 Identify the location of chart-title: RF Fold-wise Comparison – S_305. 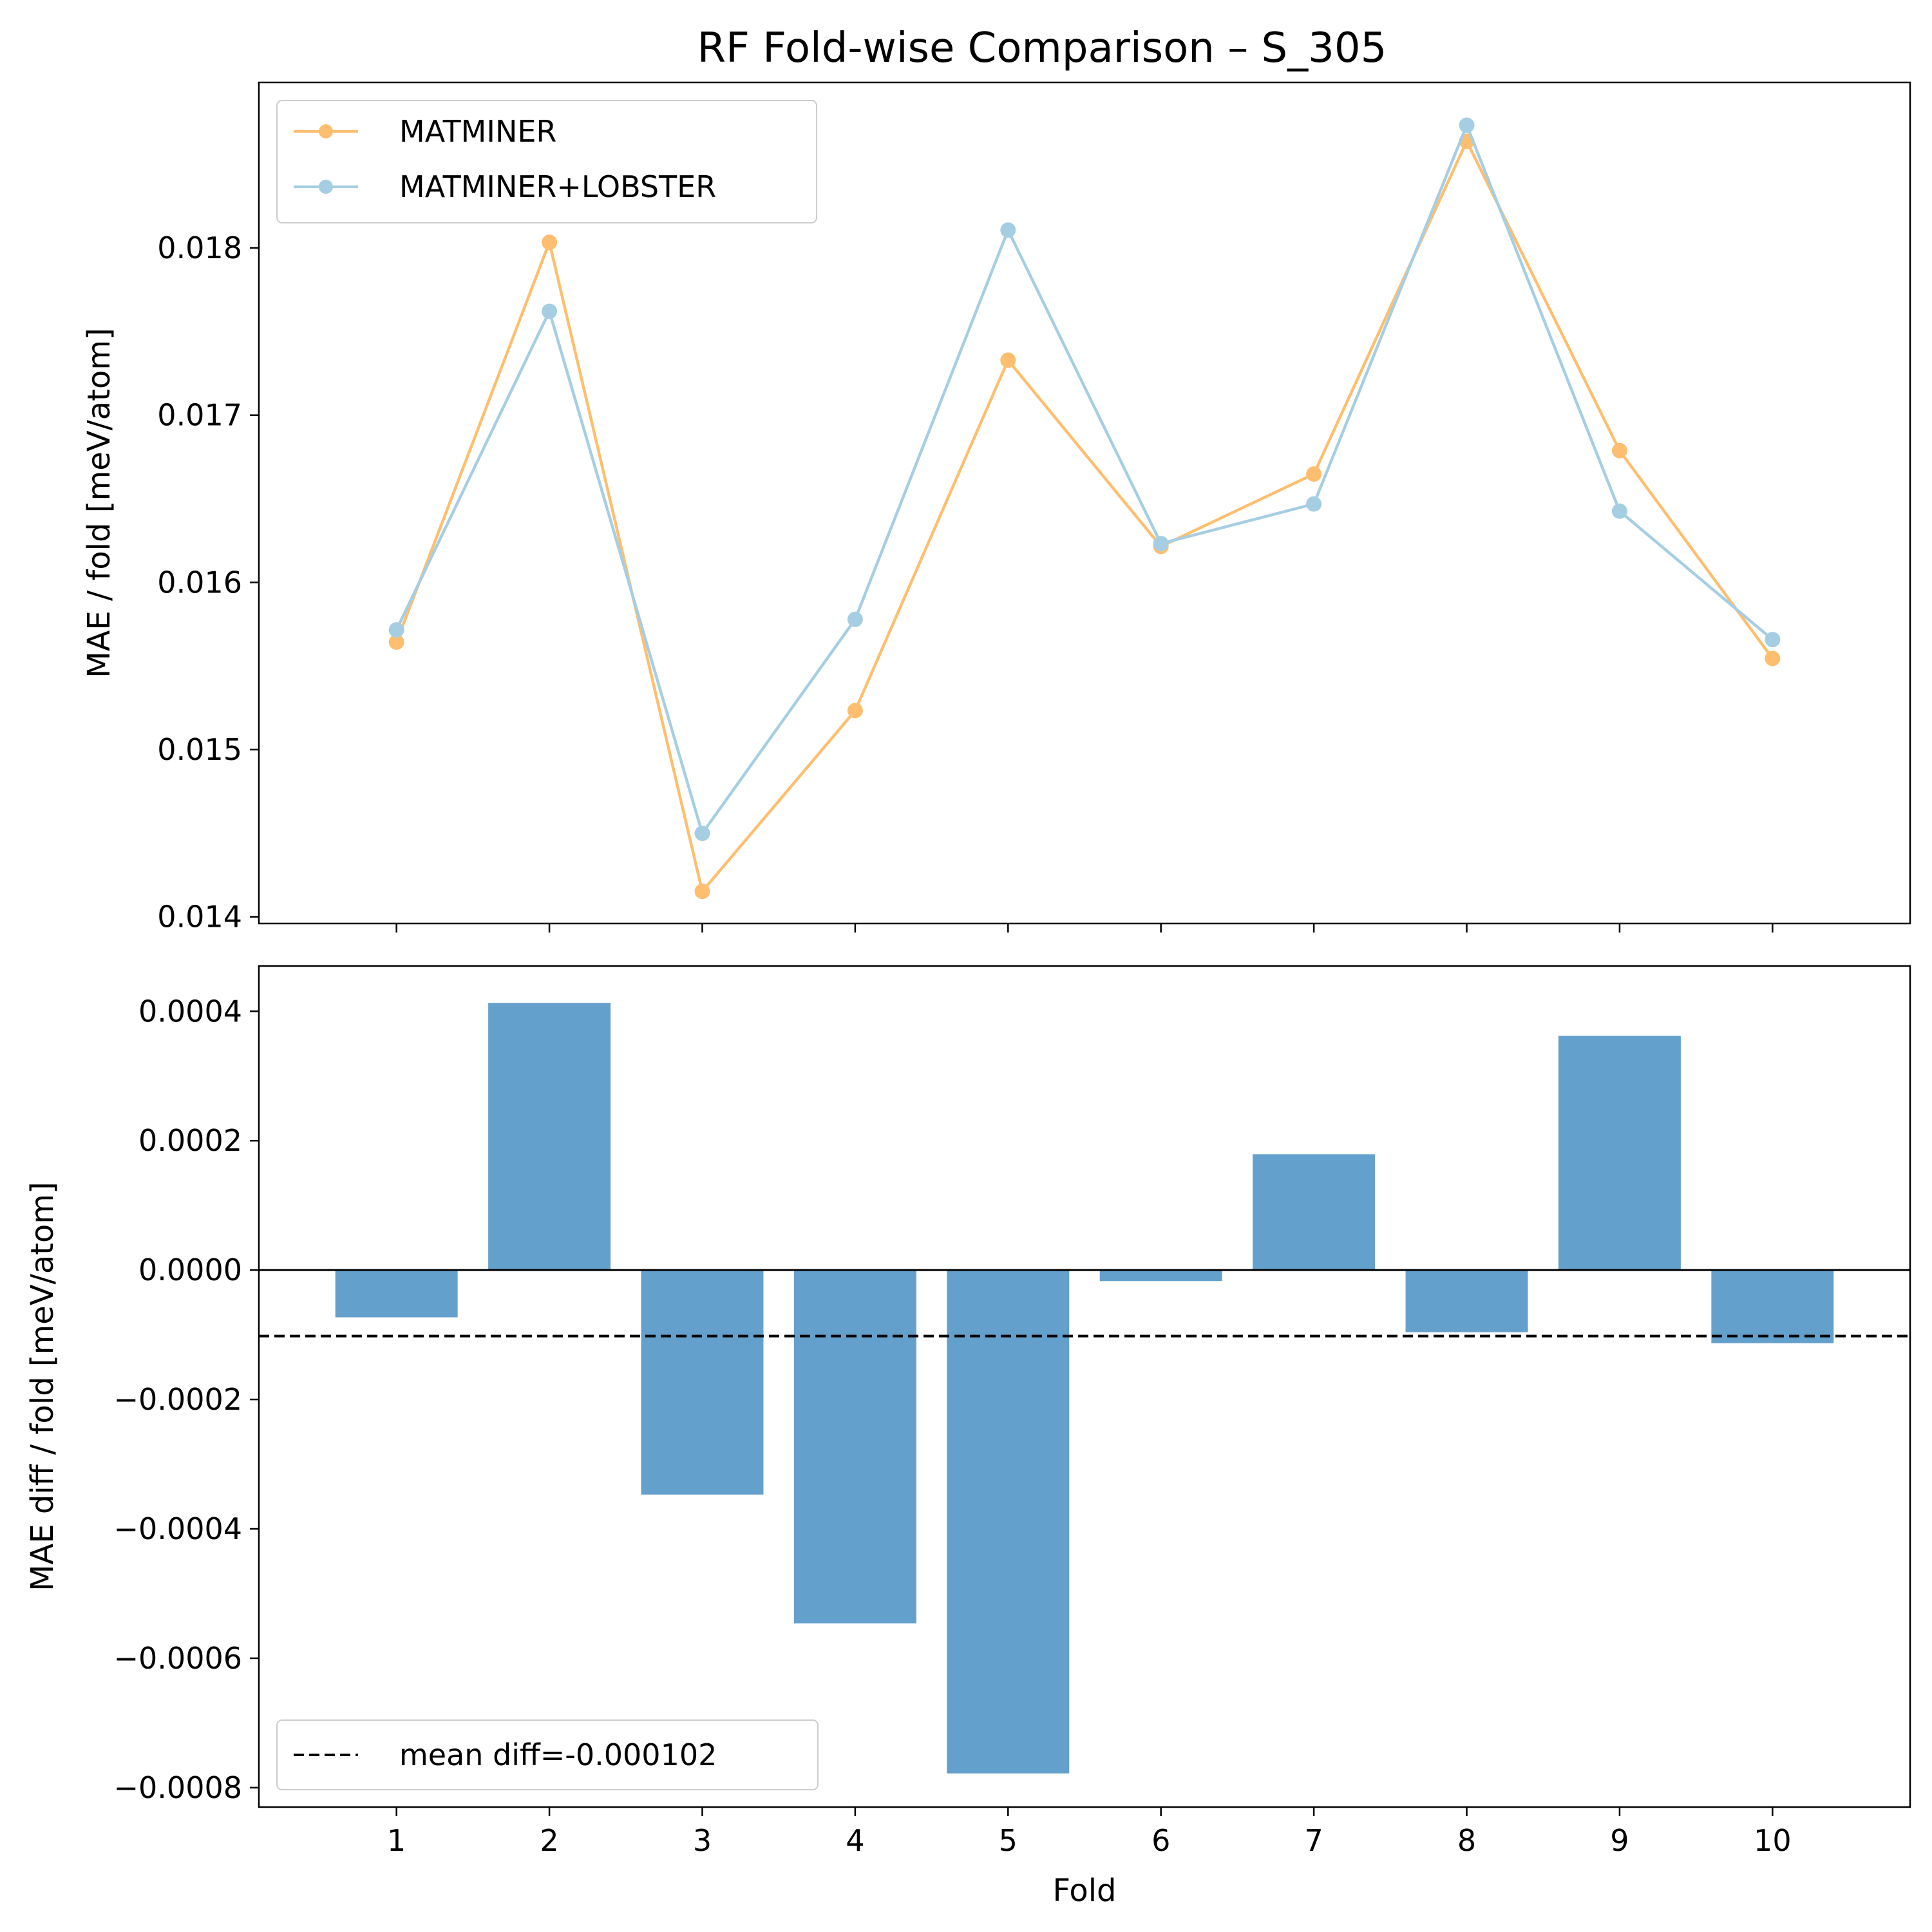
(1042, 48).